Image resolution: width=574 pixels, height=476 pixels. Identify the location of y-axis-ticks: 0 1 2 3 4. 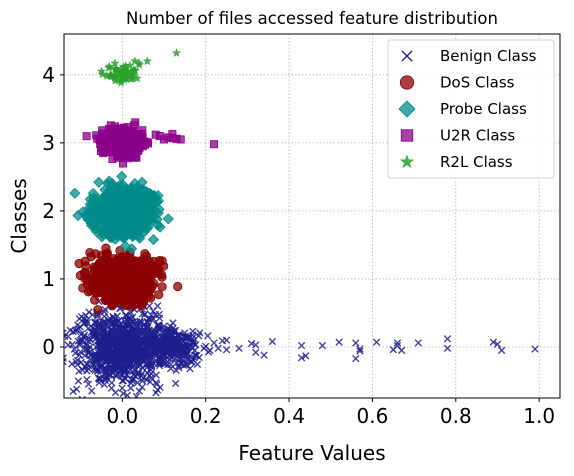
(53, 211).